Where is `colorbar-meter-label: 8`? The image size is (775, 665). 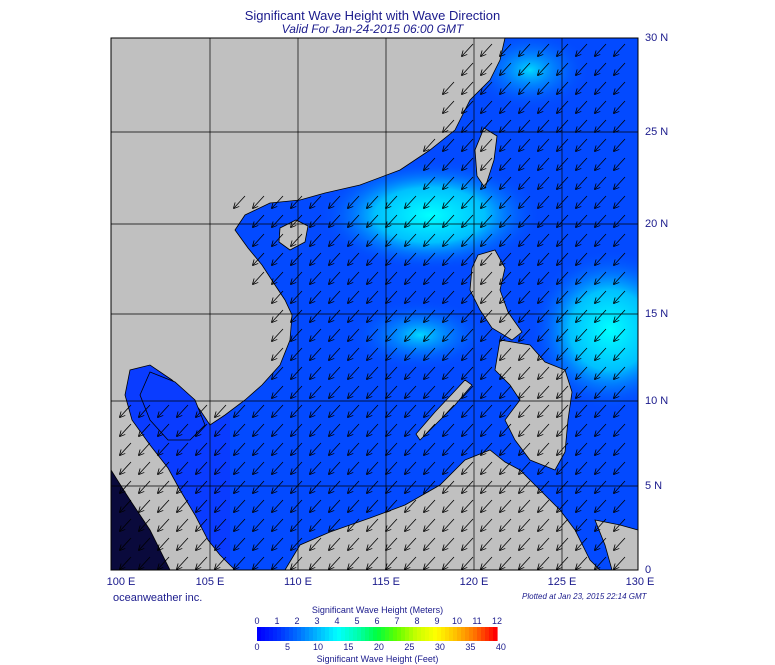 colorbar-meter-label: 8 is located at coordinates (417, 621).